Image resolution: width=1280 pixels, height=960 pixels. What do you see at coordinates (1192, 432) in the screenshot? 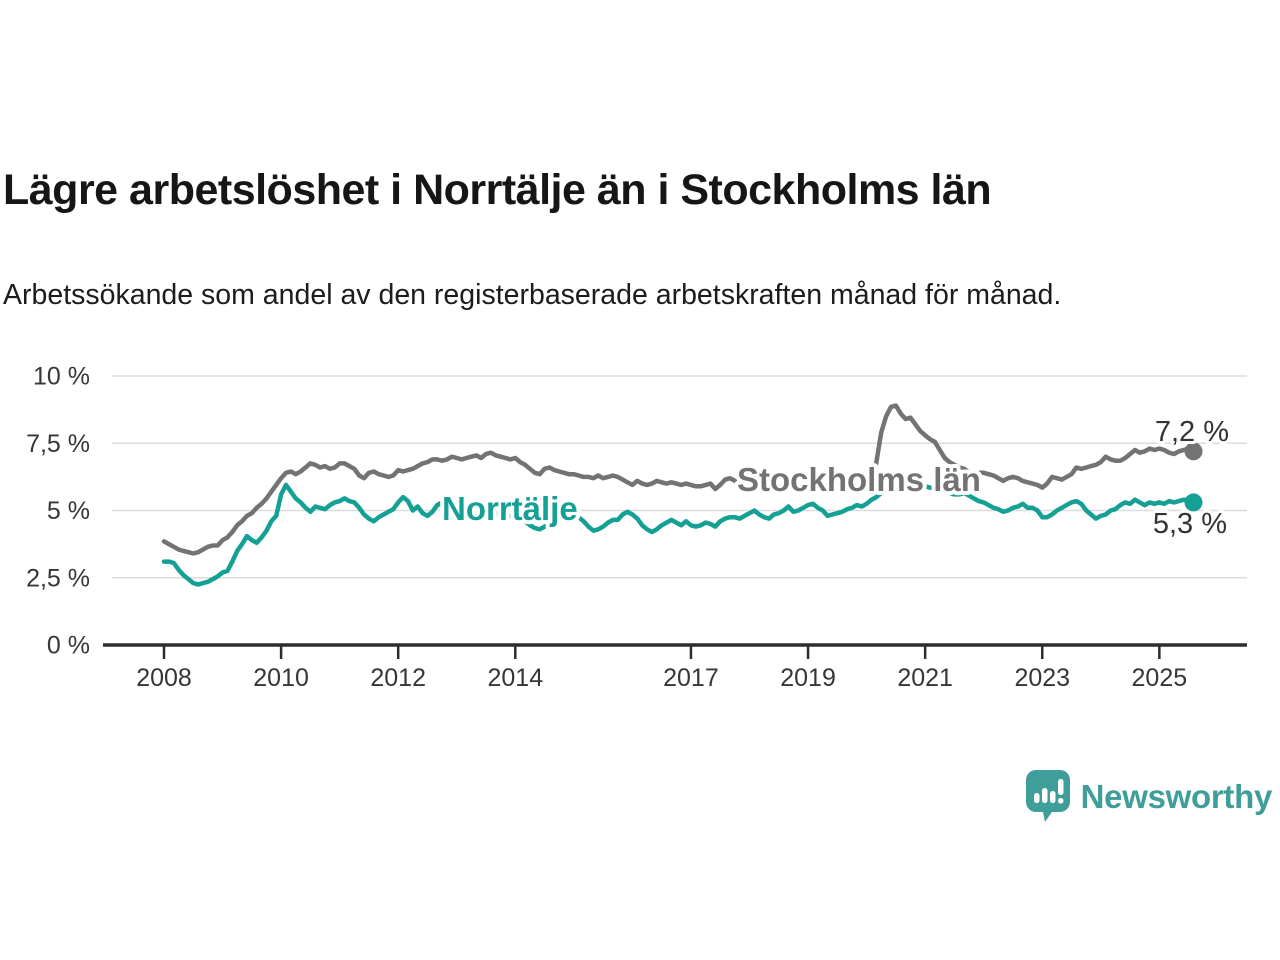
I see `end-value-label: 7,2 %` at bounding box center [1192, 432].